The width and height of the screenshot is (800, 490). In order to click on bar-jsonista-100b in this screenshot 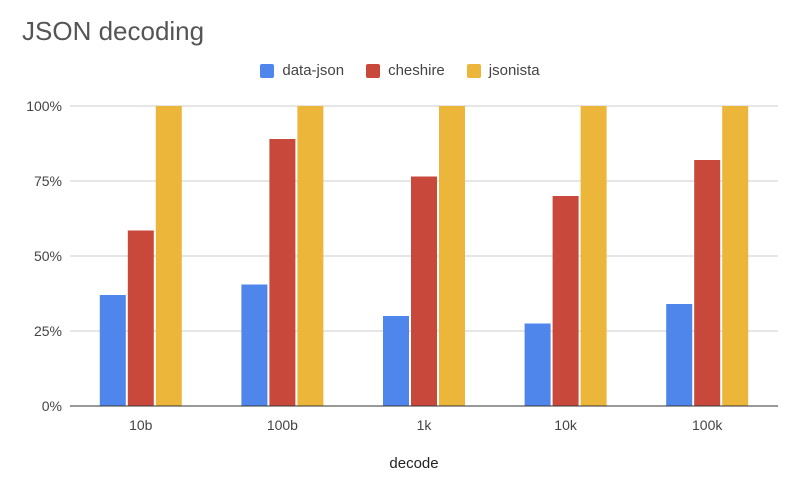, I will do `click(310, 256)`.